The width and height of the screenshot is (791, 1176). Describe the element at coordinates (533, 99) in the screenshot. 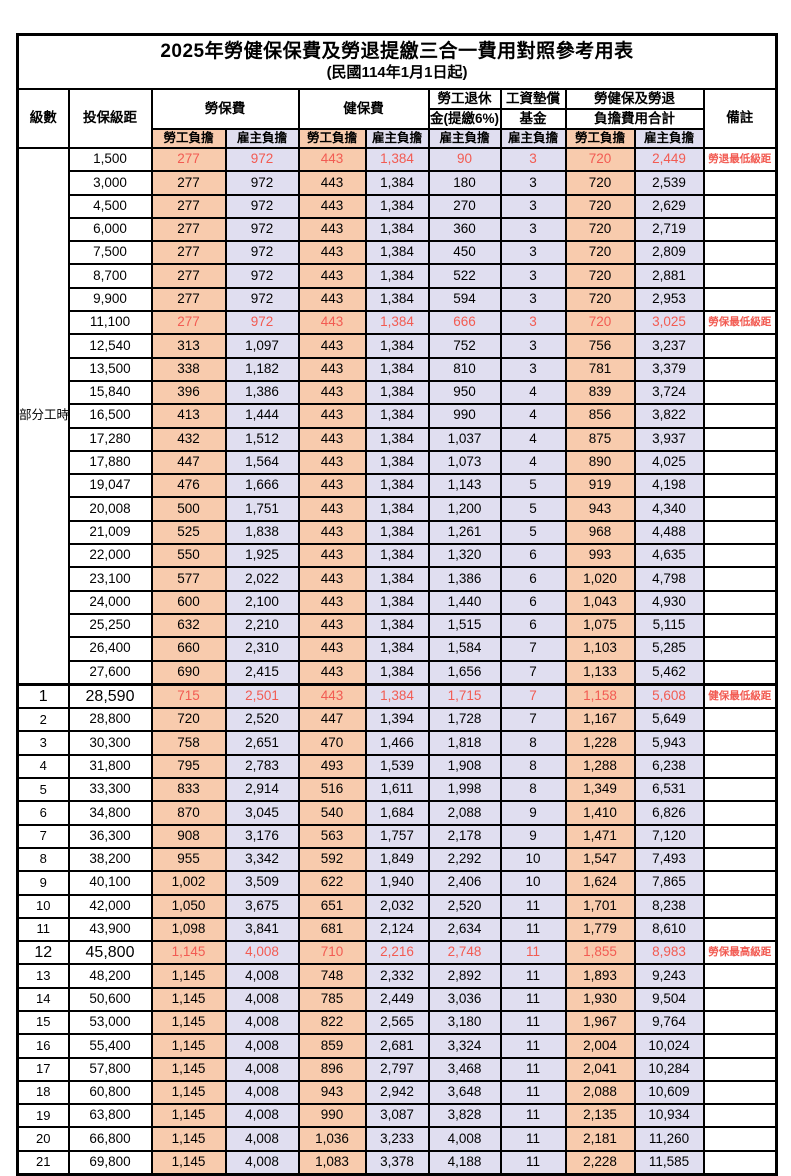

I see `col-header-wage-fund-top: 工資墊償` at that location.